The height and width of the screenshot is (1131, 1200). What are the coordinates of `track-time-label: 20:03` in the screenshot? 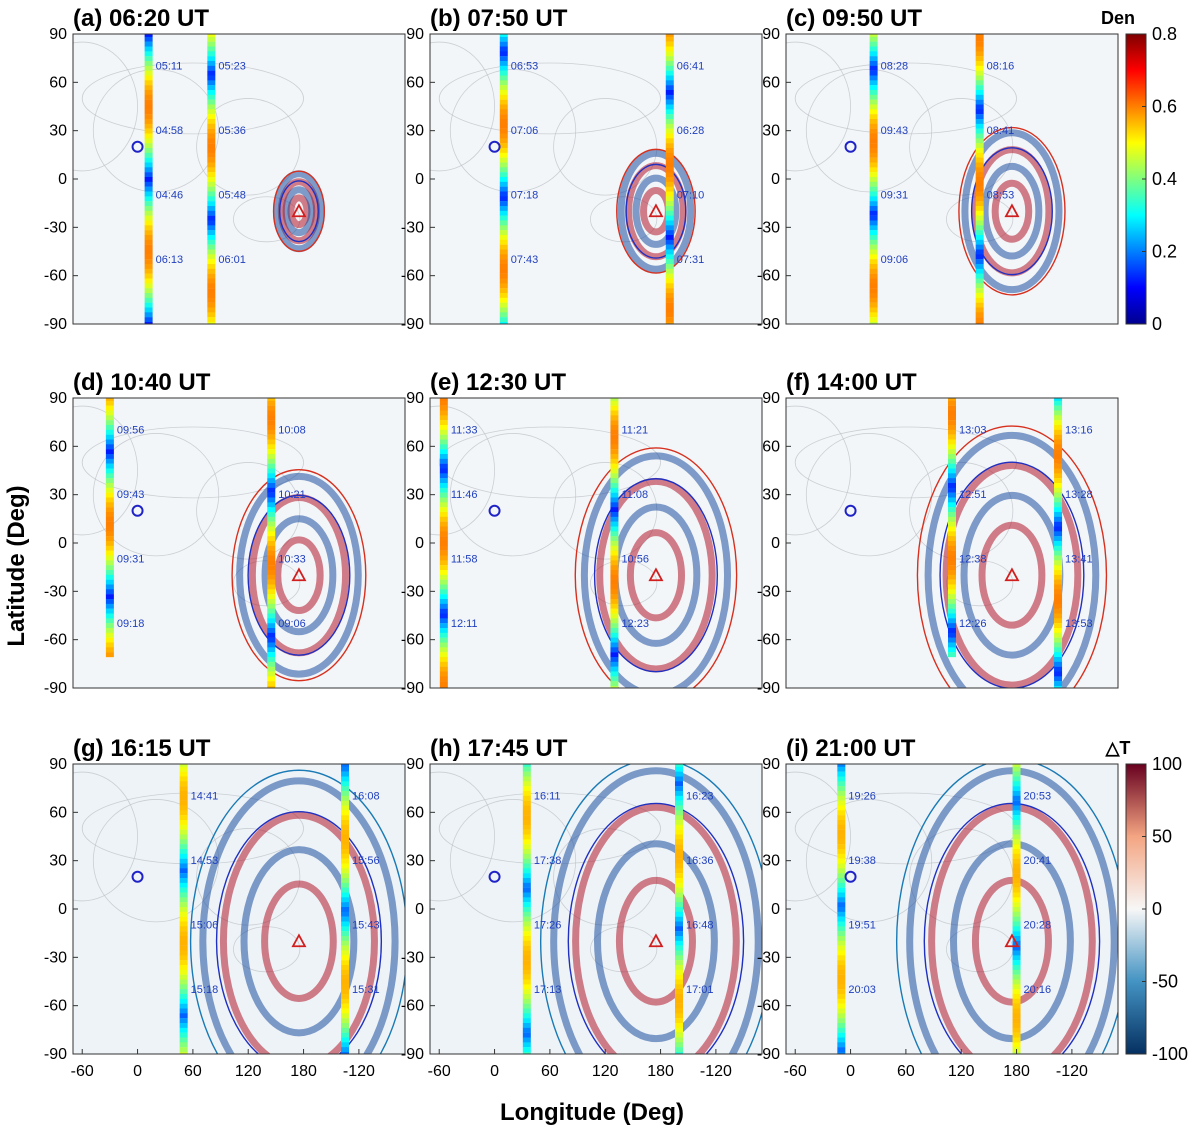 It's located at (862, 990).